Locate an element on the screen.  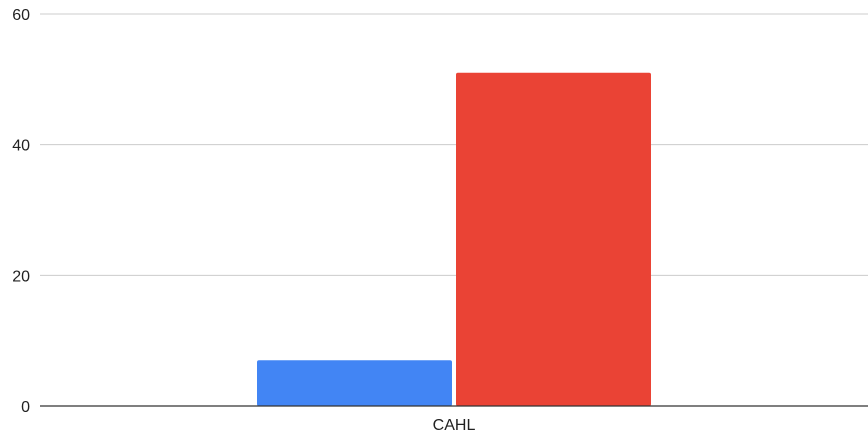
bar-series-1-cahl is located at coordinates (354, 383).